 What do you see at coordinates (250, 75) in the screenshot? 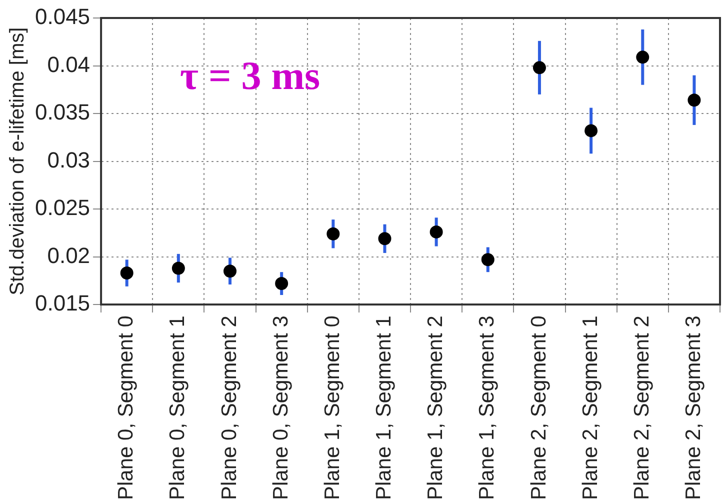
I see `annotation: τ = 3 ms` at bounding box center [250, 75].